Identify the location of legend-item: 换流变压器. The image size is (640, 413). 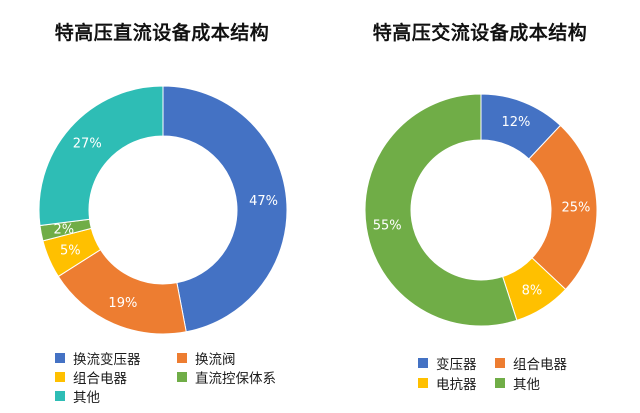
(98, 358).